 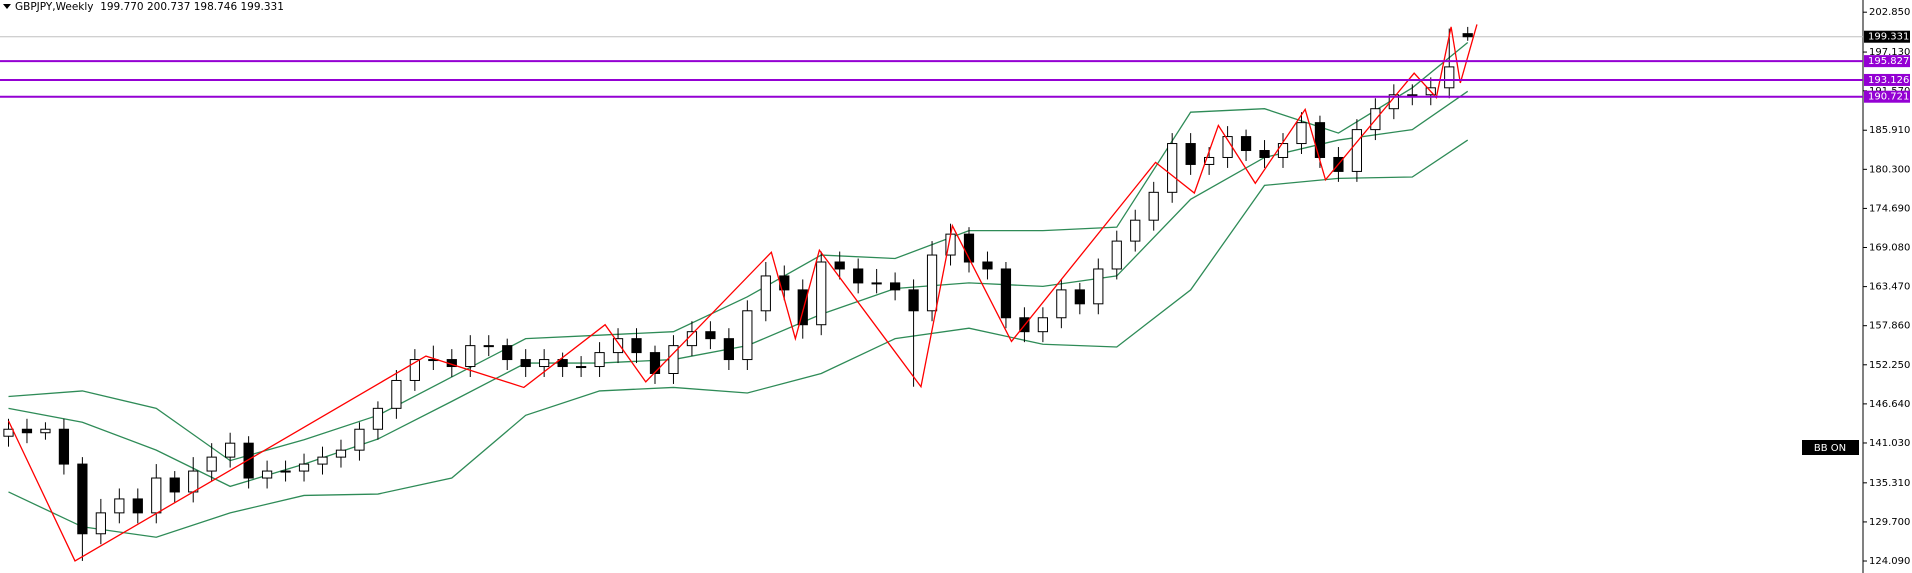 What do you see at coordinates (1889, 248) in the screenshot?
I see `y-tick-label: 169.080` at bounding box center [1889, 248].